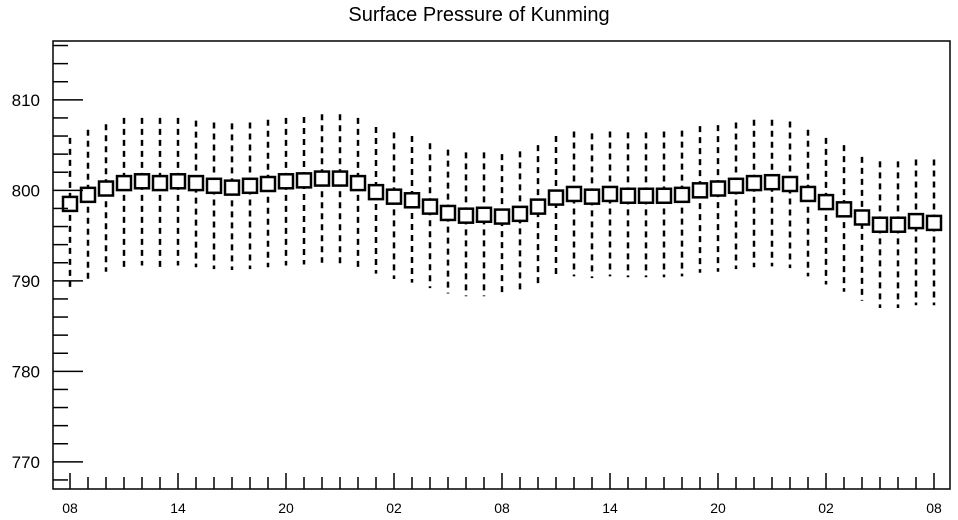 The width and height of the screenshot is (958, 520). Describe the element at coordinates (479, 15) in the screenshot. I see `chart-title: Surface Pressure of Kunming` at that location.